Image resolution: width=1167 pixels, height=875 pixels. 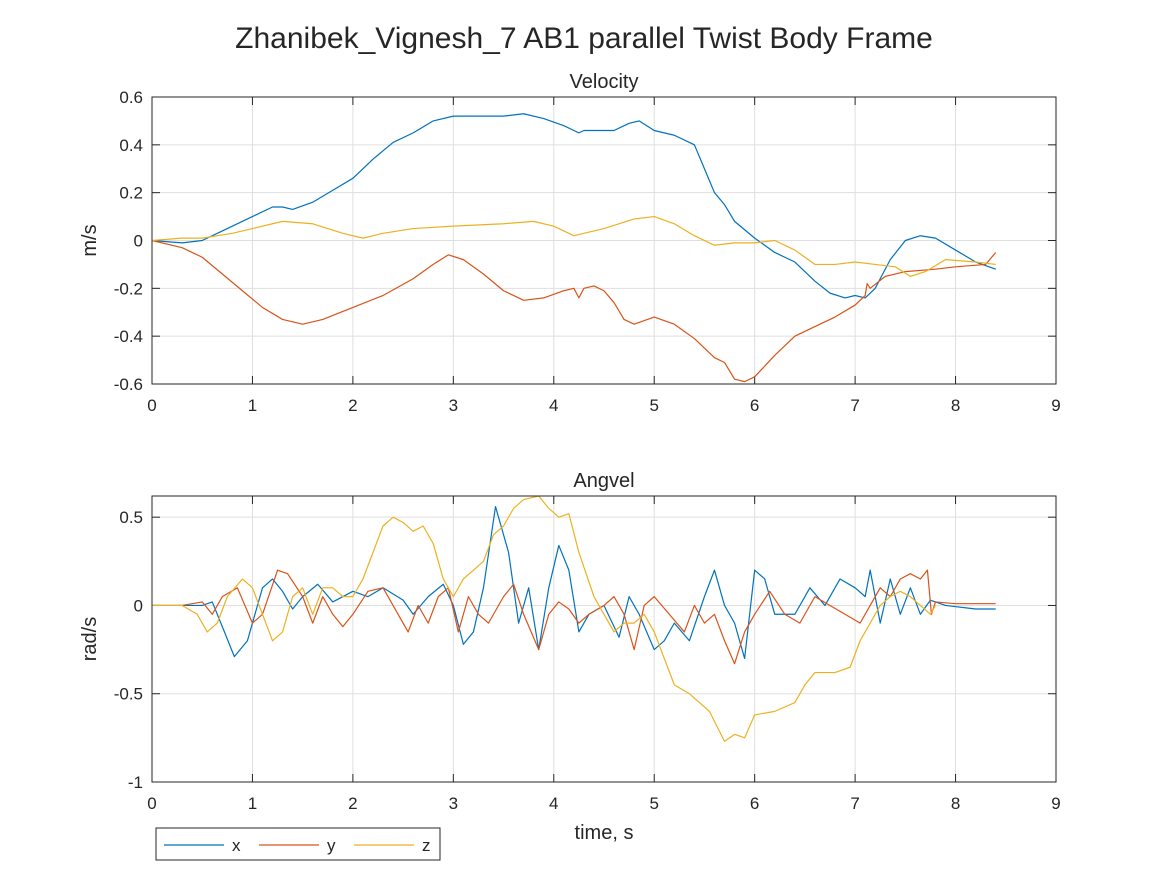 What do you see at coordinates (352, 803) in the screenshot?
I see `angvel-xtick-label: 2` at bounding box center [352, 803].